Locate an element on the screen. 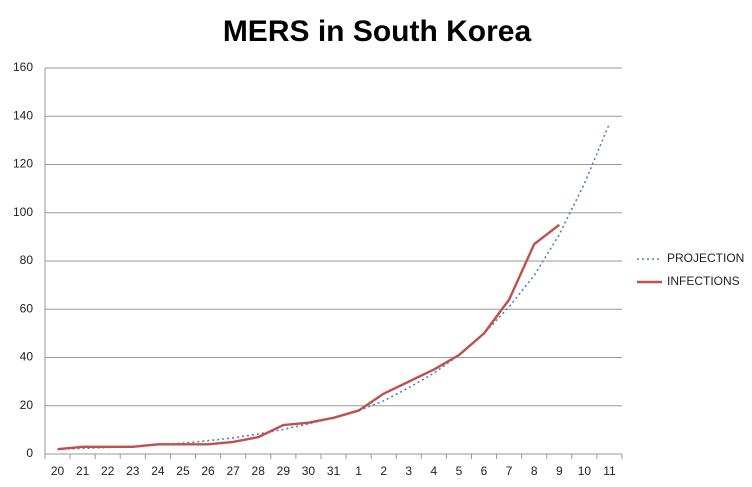  x-tick-label: 30 is located at coordinates (309, 471).